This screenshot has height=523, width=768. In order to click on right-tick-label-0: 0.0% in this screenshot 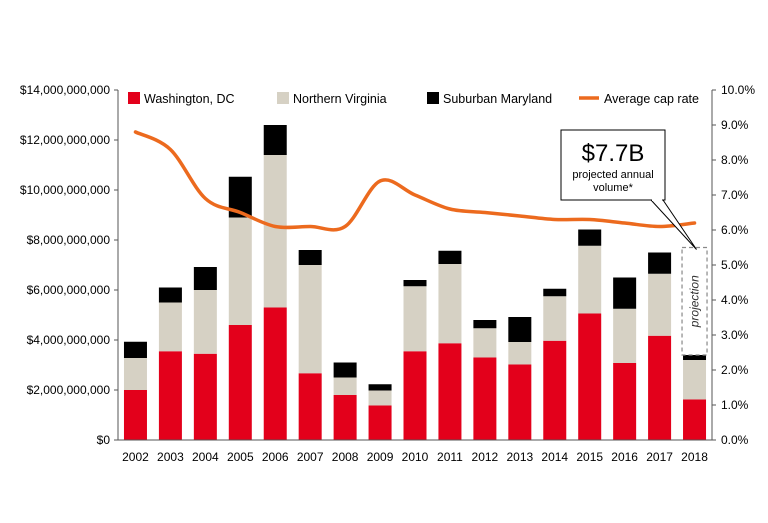, I will do `click(735, 440)`.